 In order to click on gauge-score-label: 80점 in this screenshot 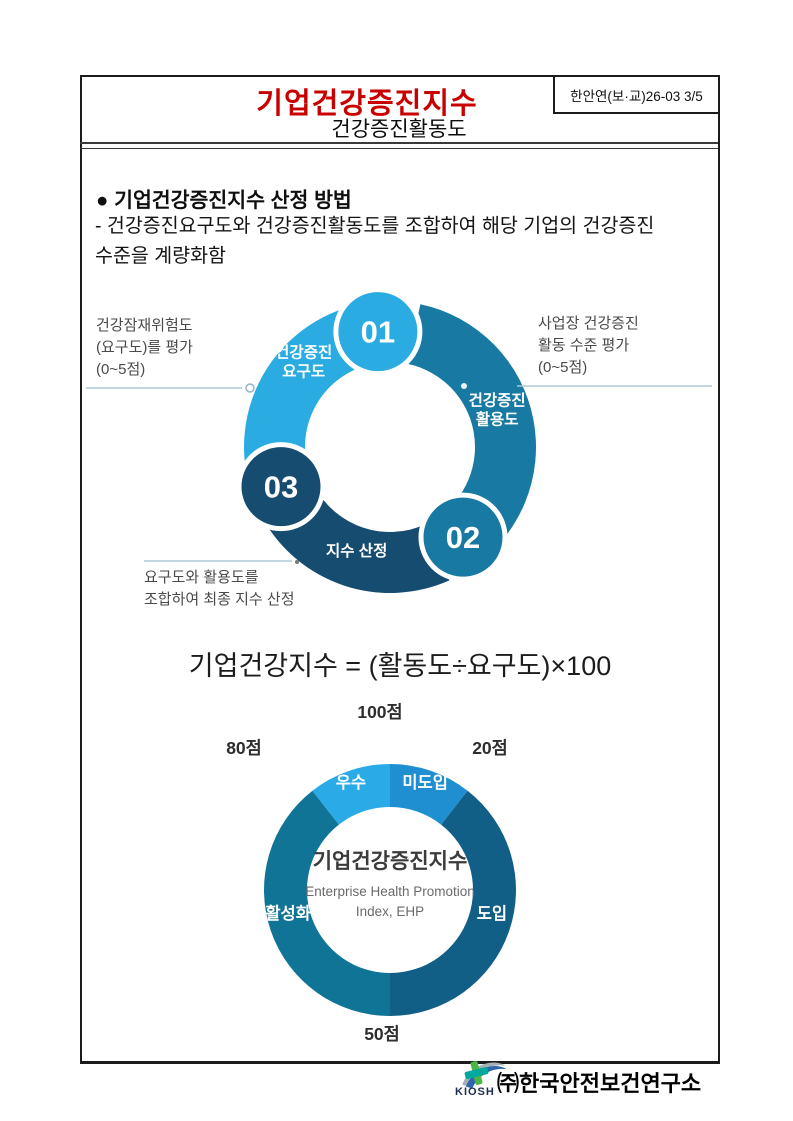, I will do `click(244, 748)`.